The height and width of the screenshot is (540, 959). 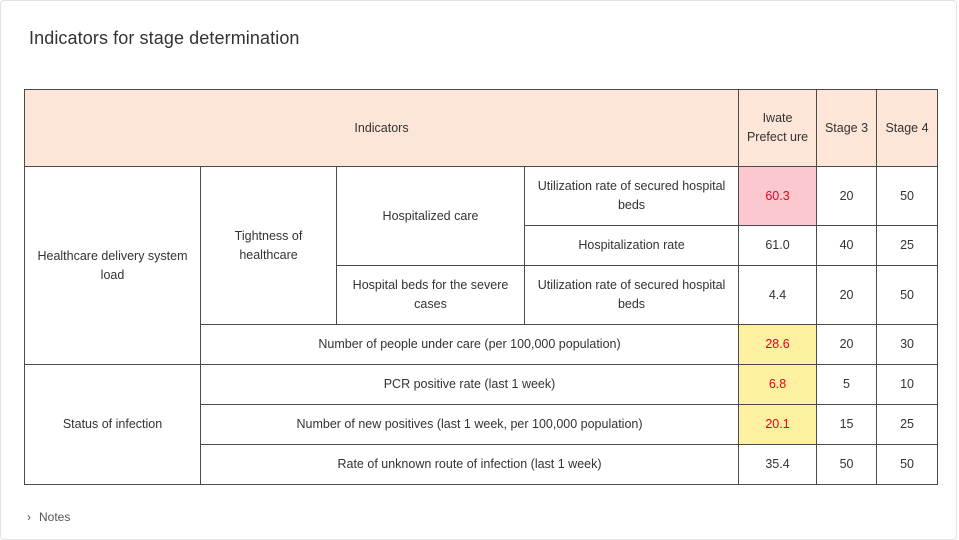 I want to click on notes-label: Notes, so click(x=55, y=517).